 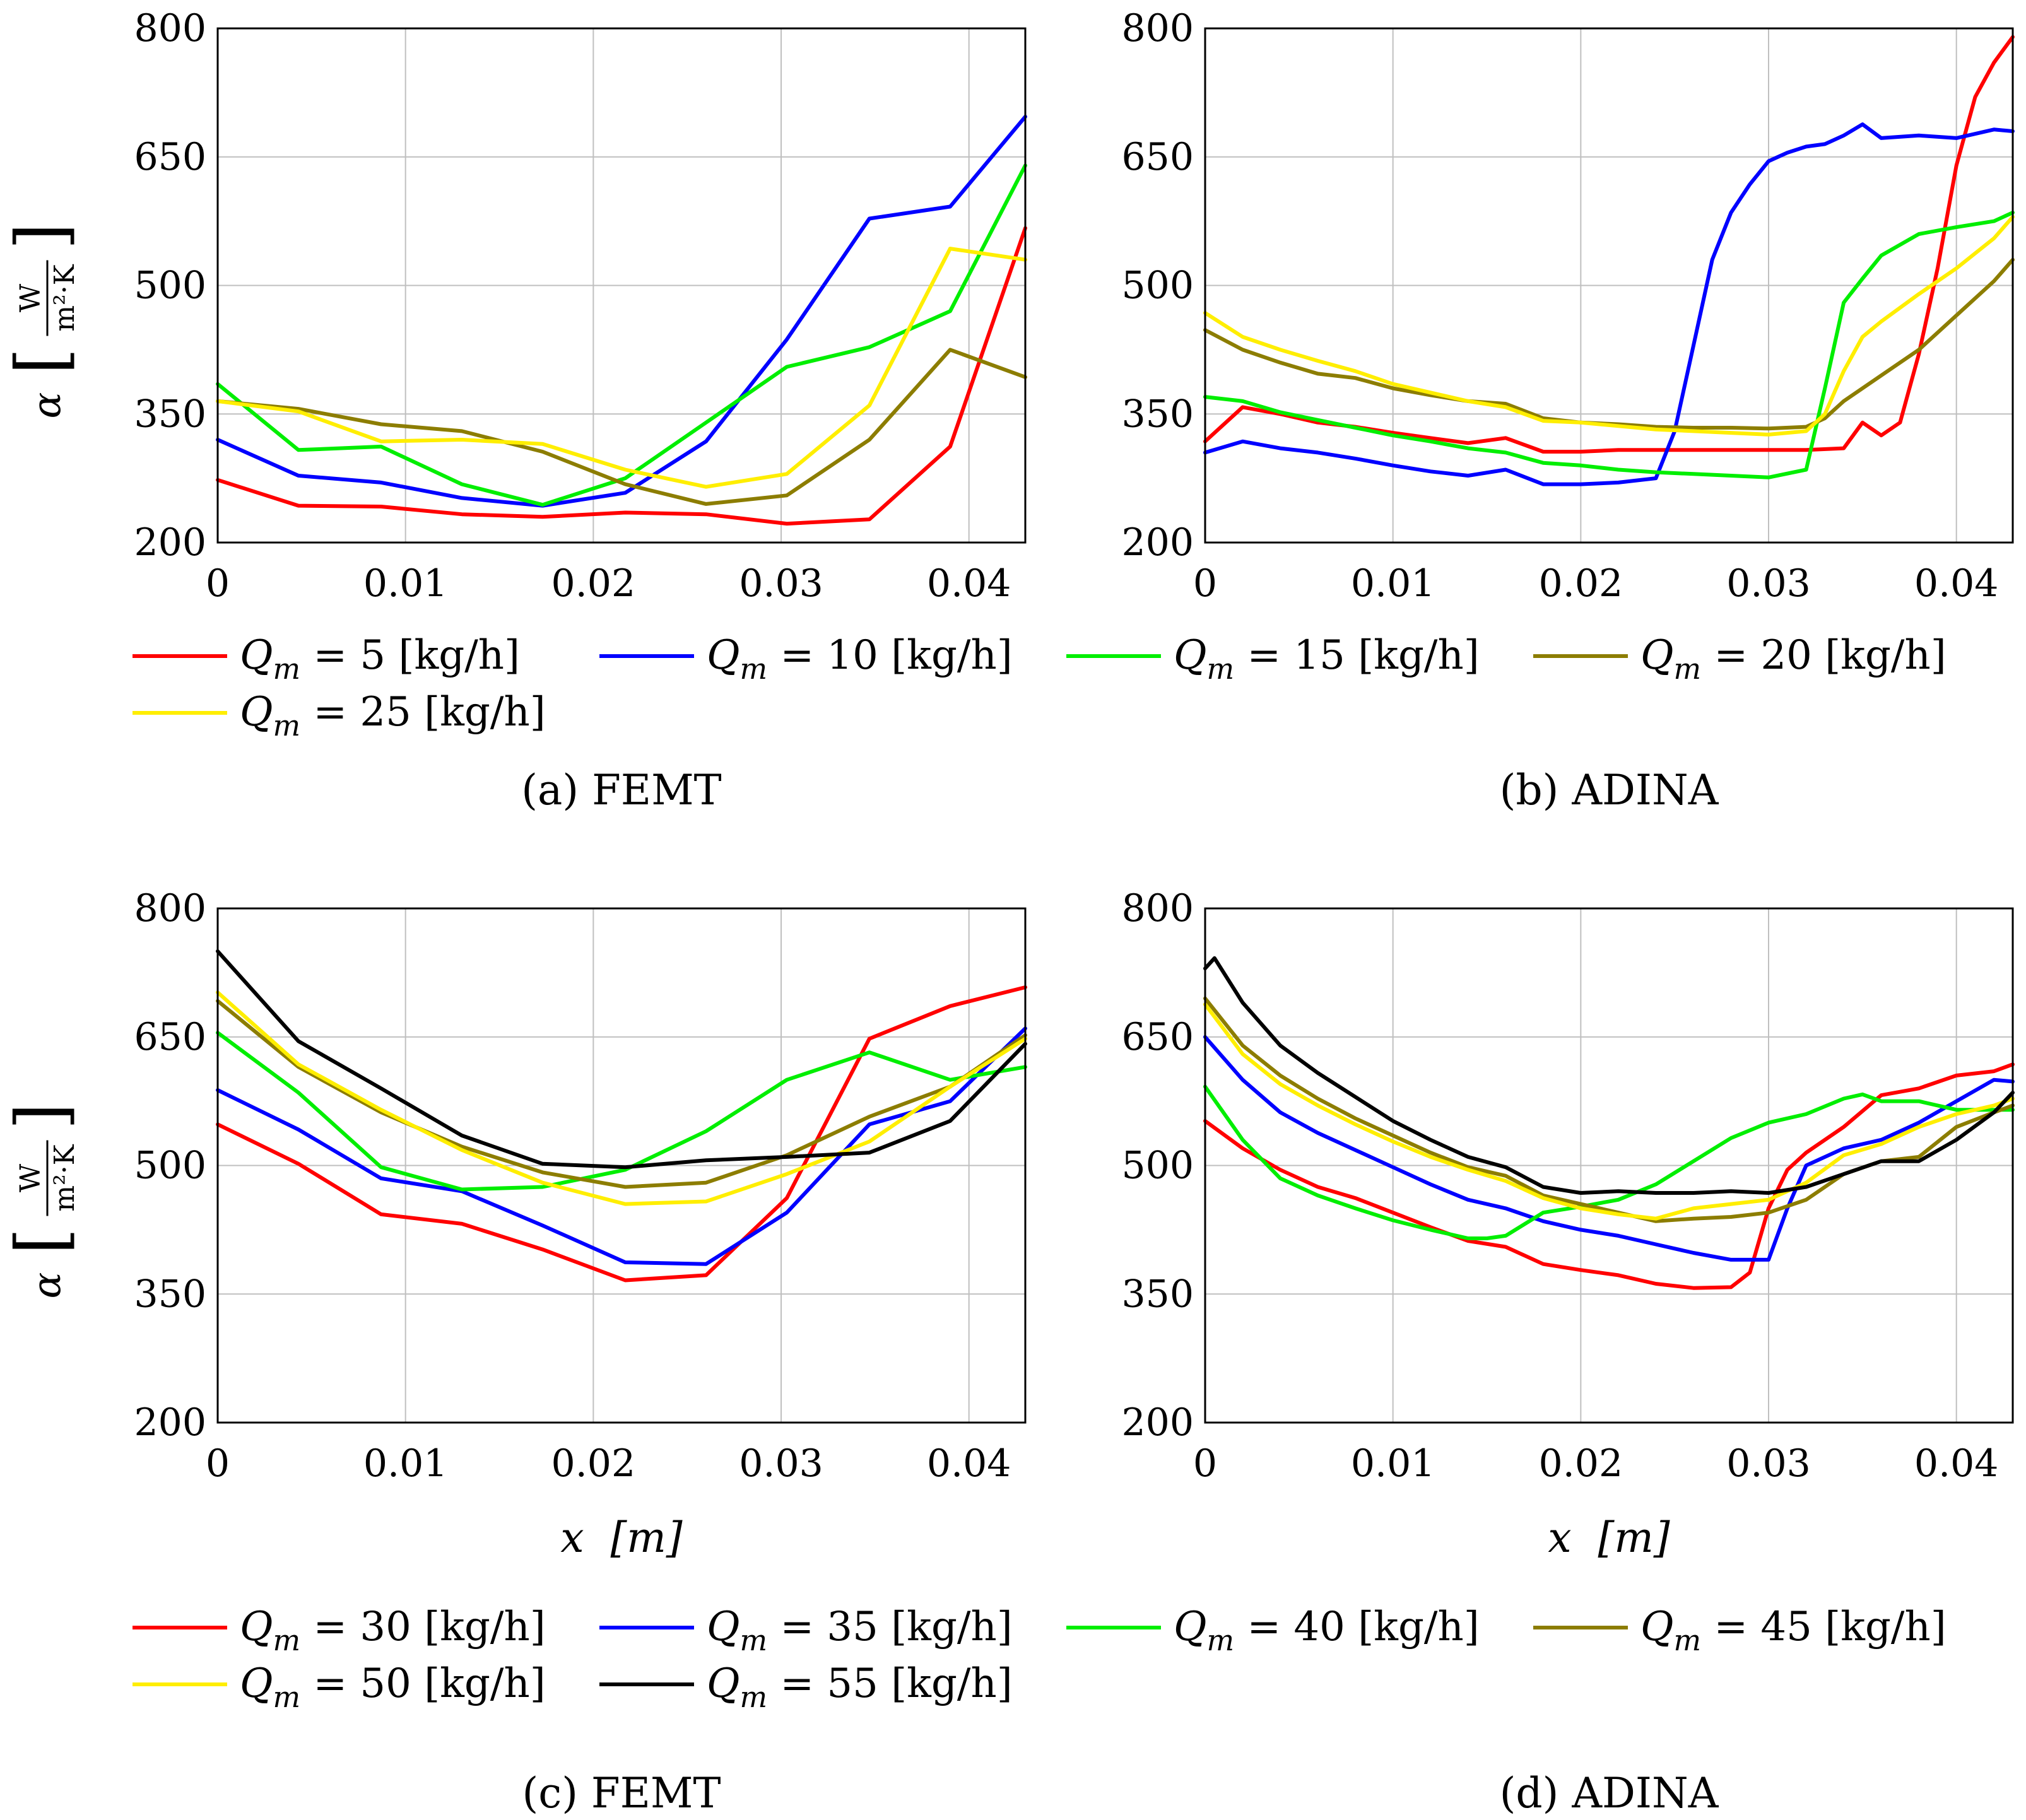 I want to click on legend-value: = 35 [kg/h], so click(x=890, y=1627).